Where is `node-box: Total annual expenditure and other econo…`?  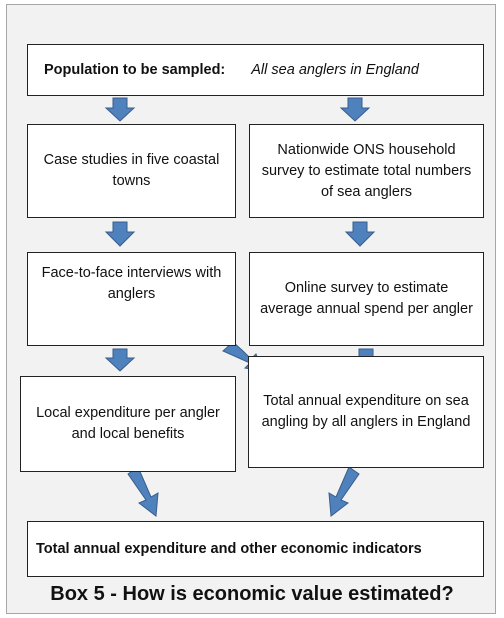
node-box: Total annual expenditure and other econo… is located at coordinates (255, 549).